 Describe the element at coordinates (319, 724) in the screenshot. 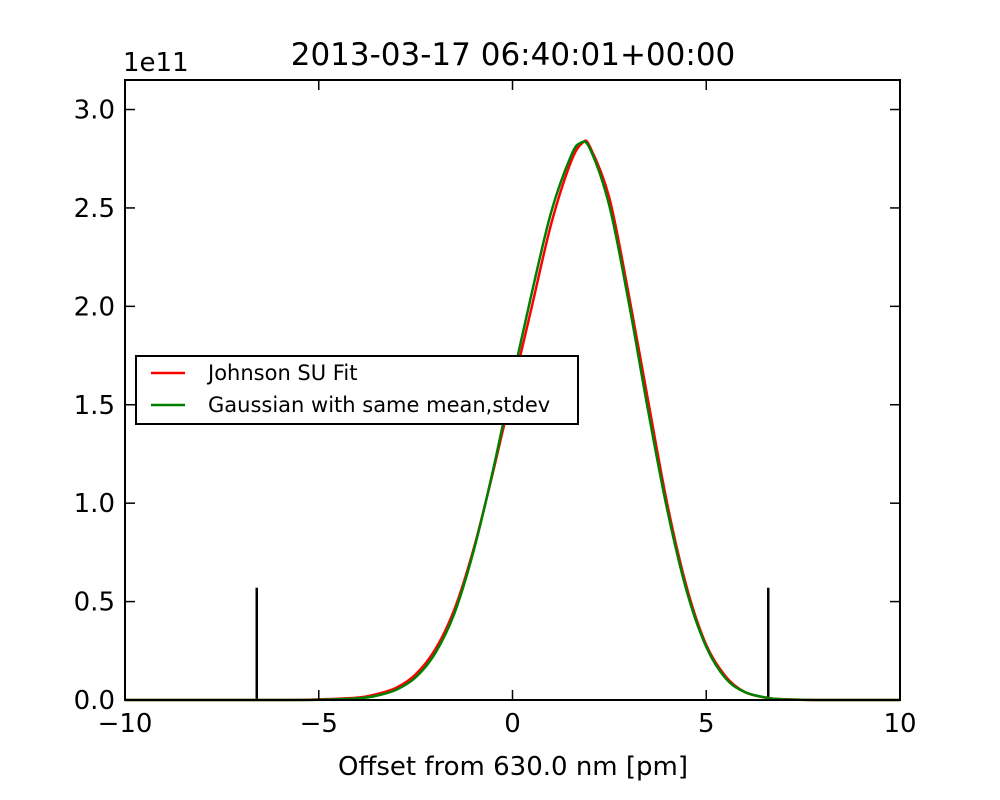

I see `x-tick-label: −5` at that location.